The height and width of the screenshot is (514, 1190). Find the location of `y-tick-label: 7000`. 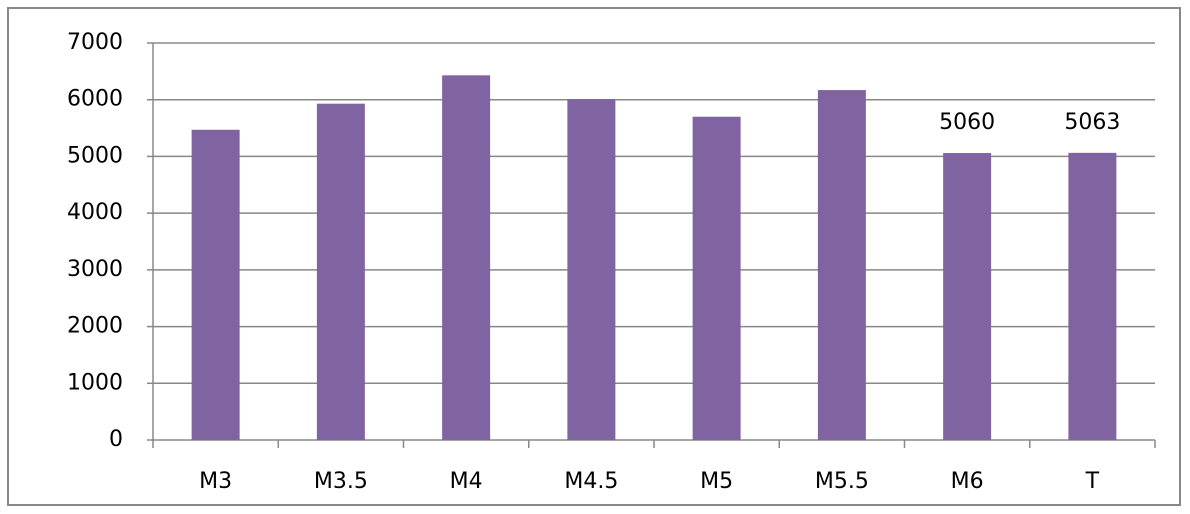

y-tick-label: 7000 is located at coordinates (95, 42).